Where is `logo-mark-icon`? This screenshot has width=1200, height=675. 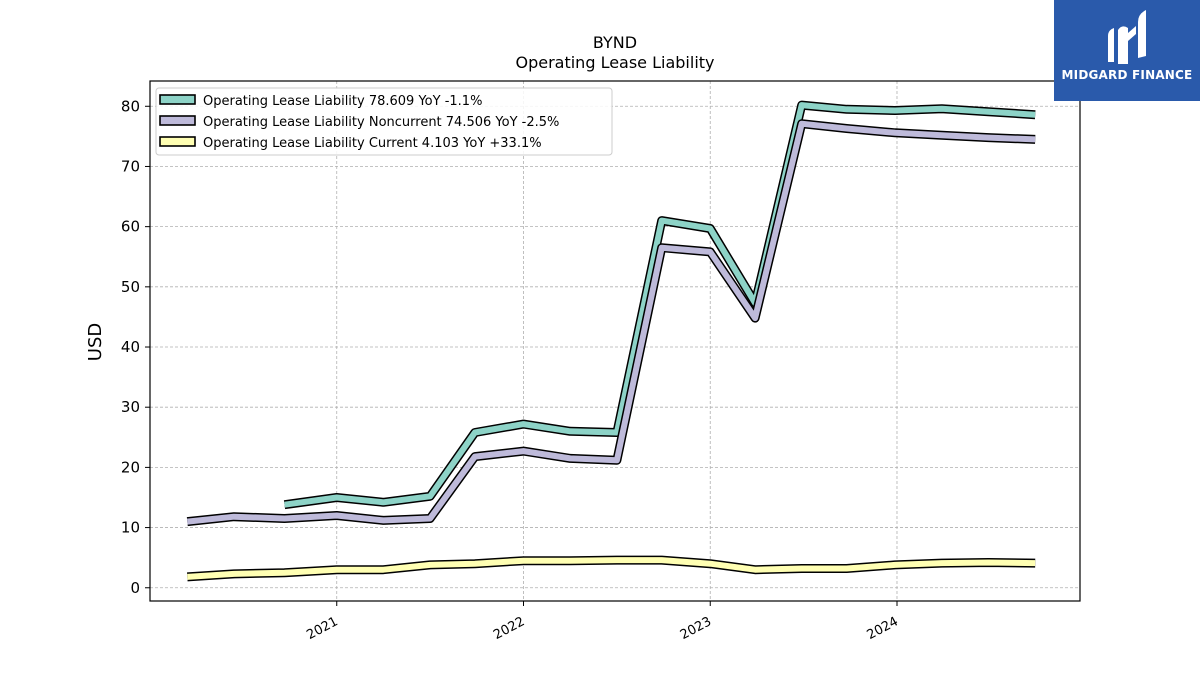 logo-mark-icon is located at coordinates (1127, 37).